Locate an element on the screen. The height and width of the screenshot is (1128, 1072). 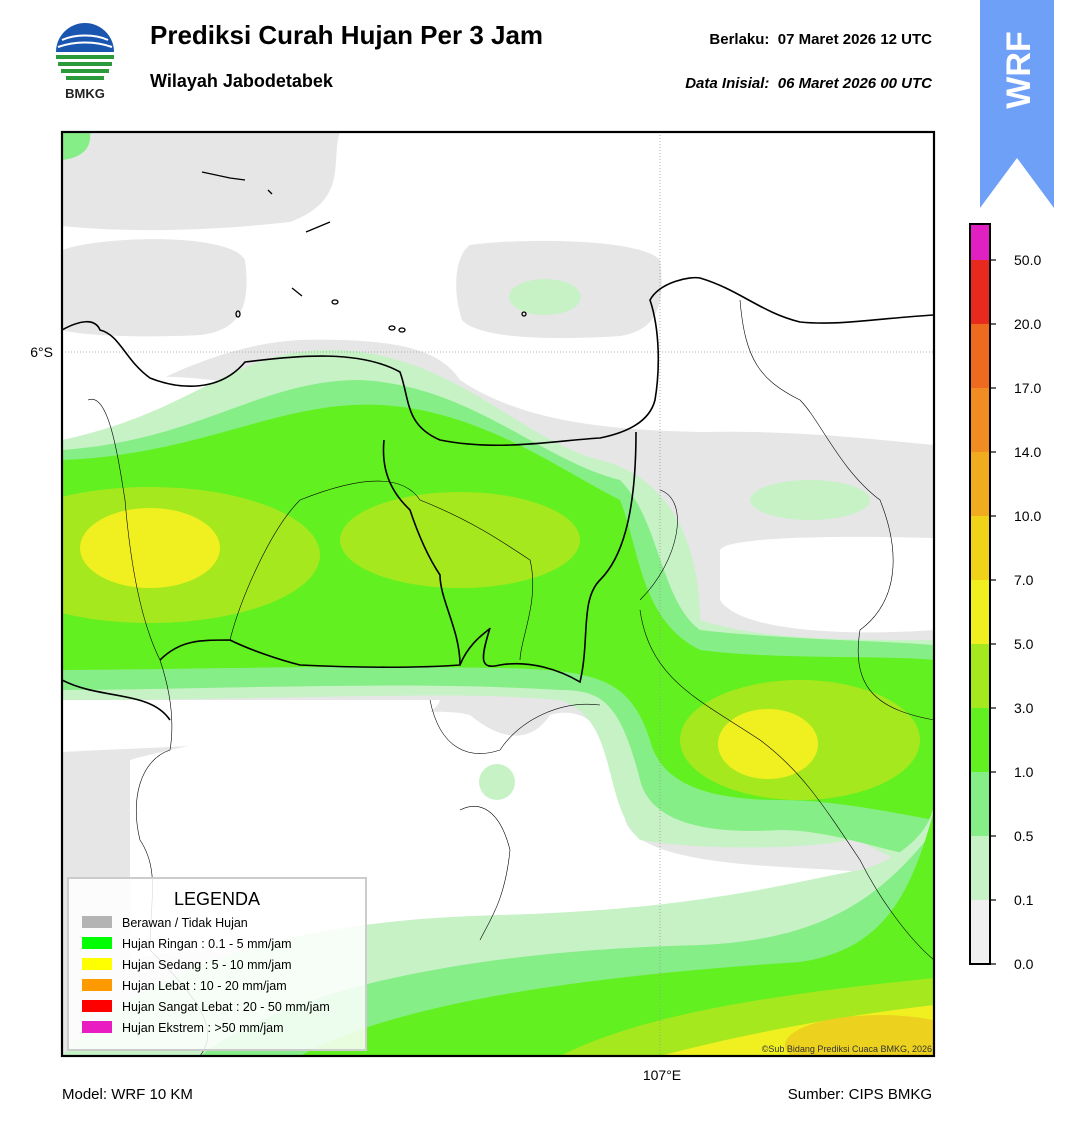
valid-time: Berlaku: 07 Maret 2026 12 UTC is located at coordinates (820, 39).